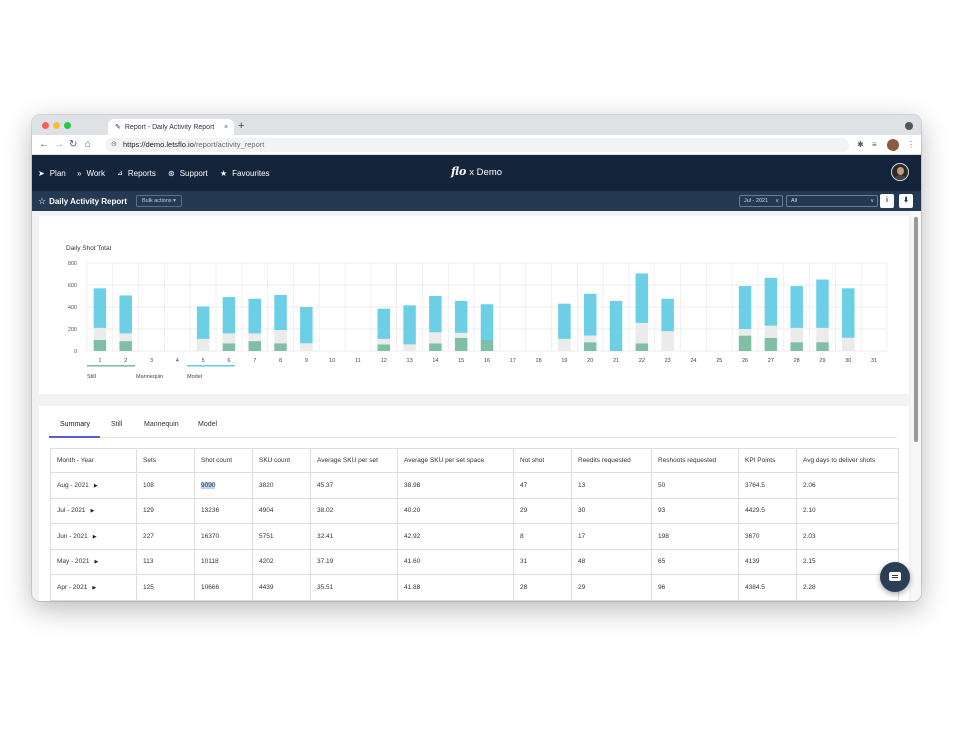 The image size is (960, 740). Describe the element at coordinates (895, 577) in the screenshot. I see `chat-widget-button` at that location.